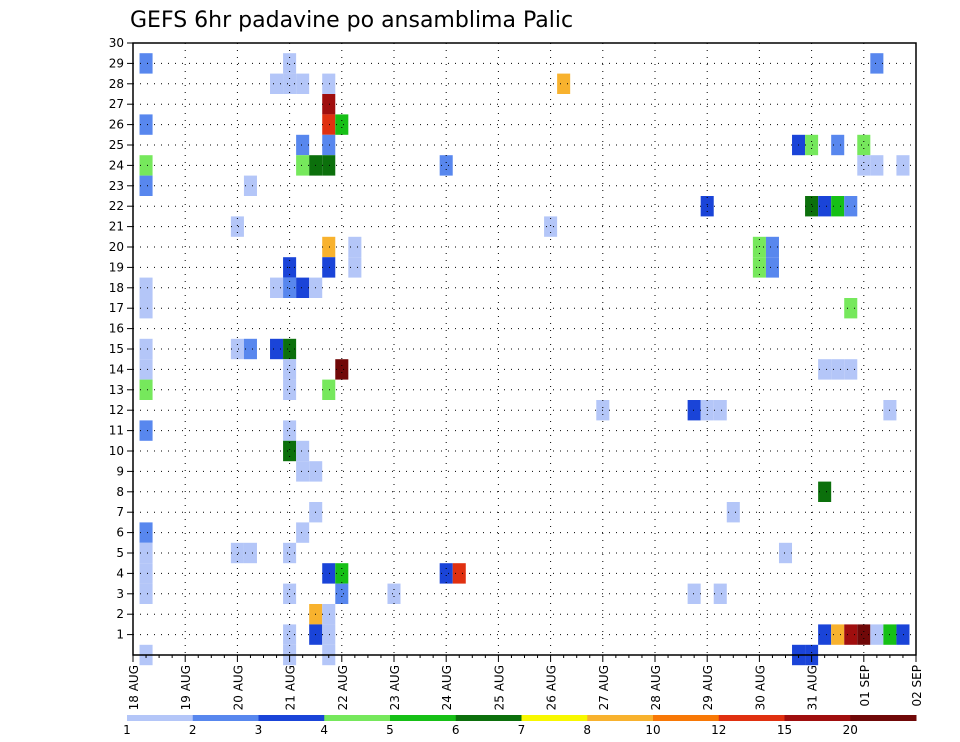 This screenshot has height=742, width=960. Describe the element at coordinates (520, 726) in the screenshot. I see `color-legend: 1 2 3 4 5 6 7 8 10 12 15 20` at that location.